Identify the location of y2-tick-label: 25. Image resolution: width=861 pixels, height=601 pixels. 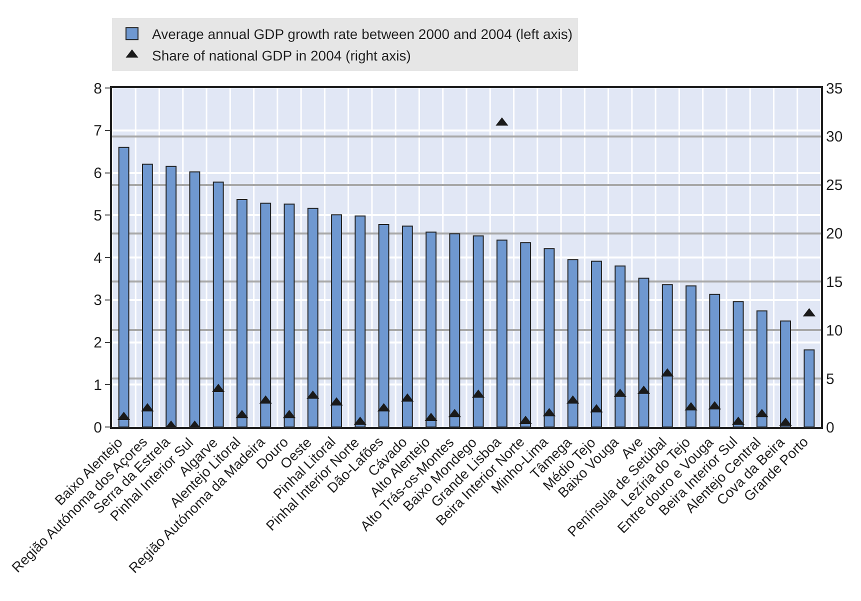
(834, 185).